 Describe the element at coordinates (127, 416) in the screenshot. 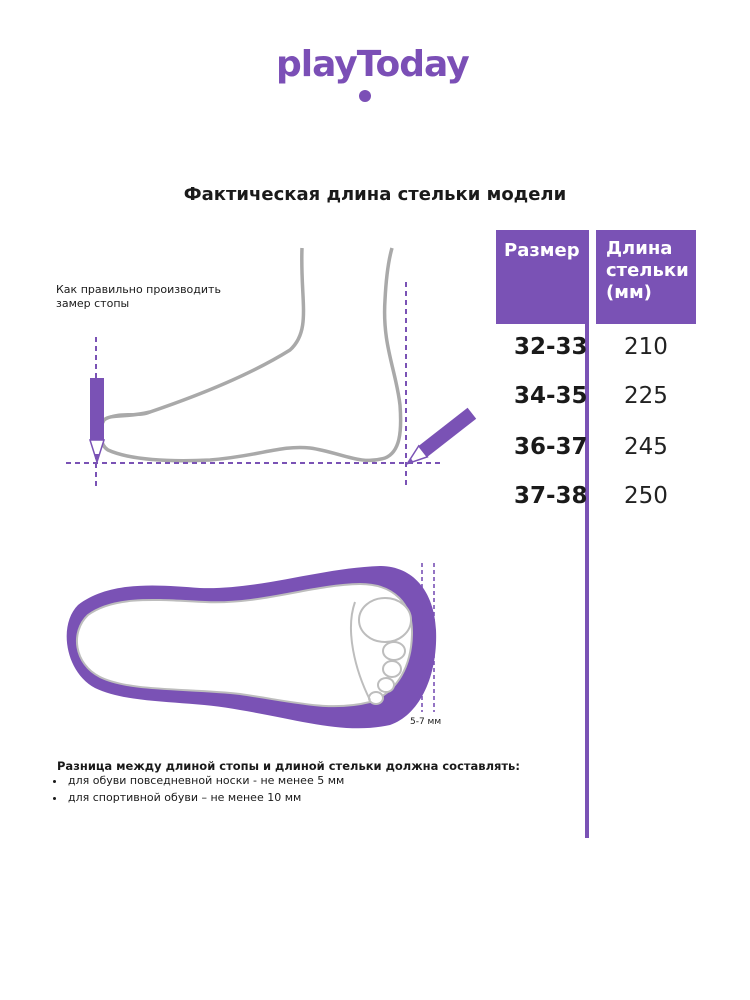

I see `toe-line` at that location.